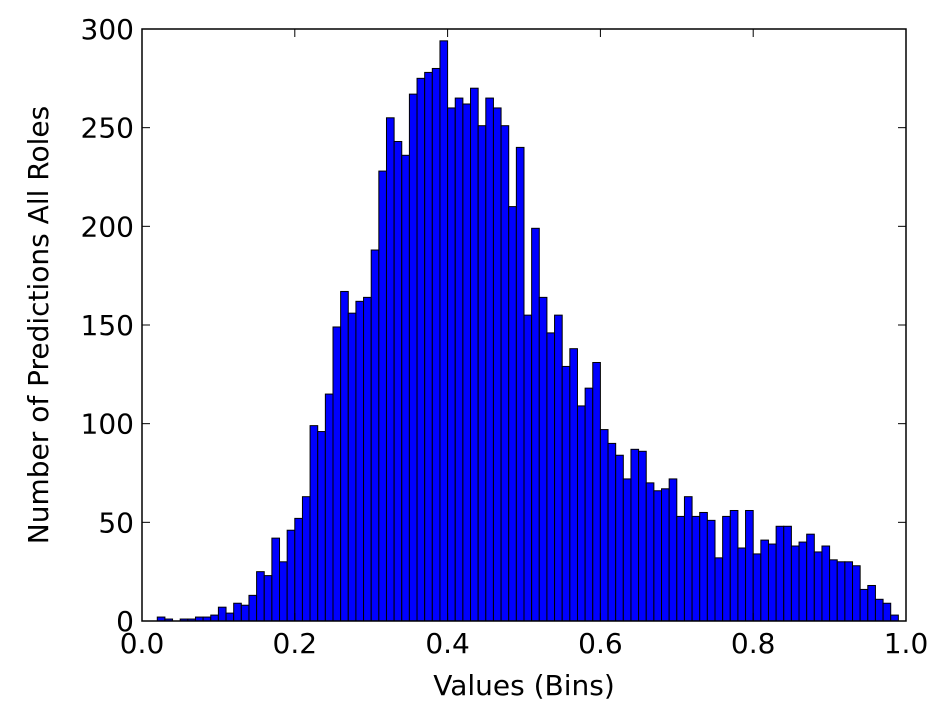 The height and width of the screenshot is (714, 946). I want to click on x-tick-label: 0.4, so click(447, 643).